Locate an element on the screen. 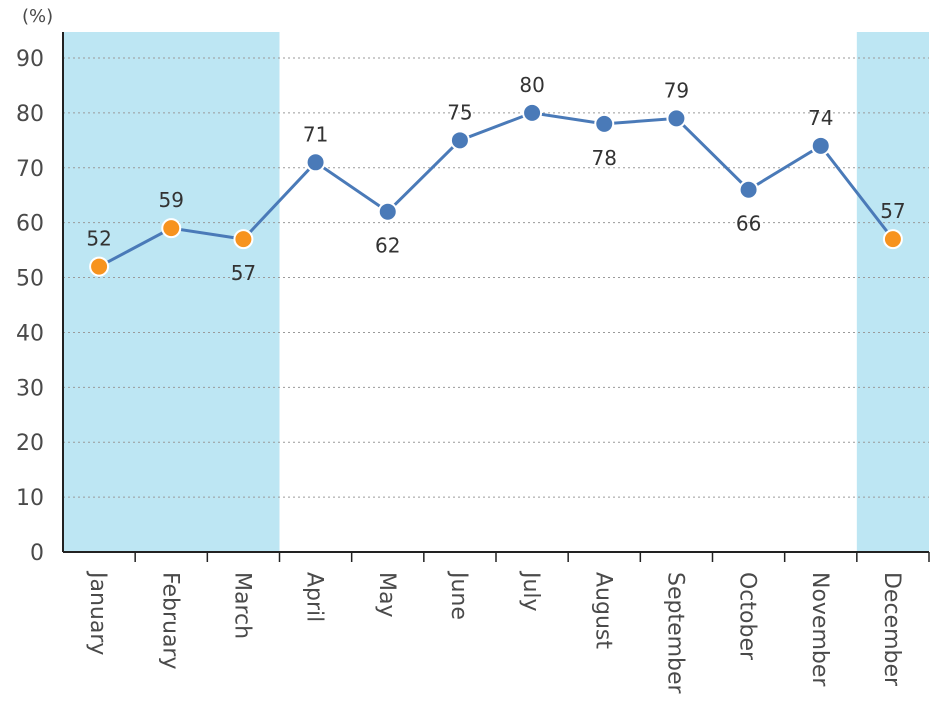 This screenshot has height=720, width=939. data-point-october is located at coordinates (748, 189).